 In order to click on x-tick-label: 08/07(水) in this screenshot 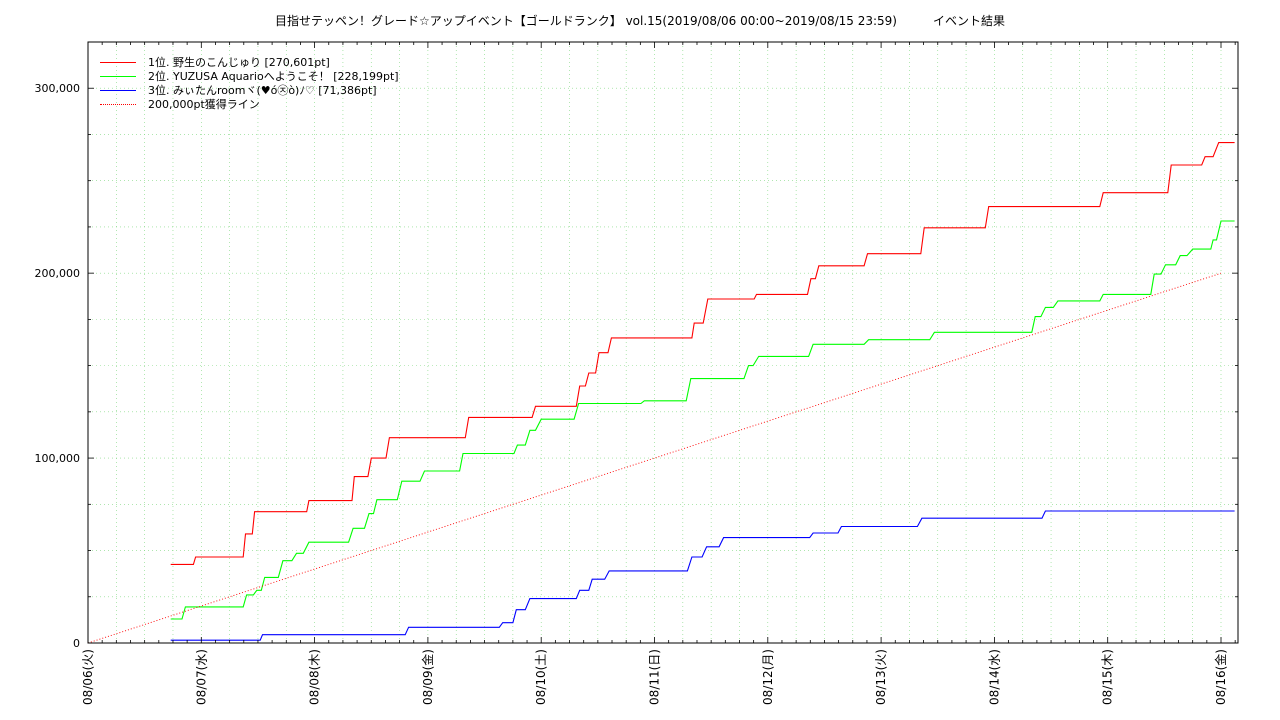, I will do `click(201, 677)`.